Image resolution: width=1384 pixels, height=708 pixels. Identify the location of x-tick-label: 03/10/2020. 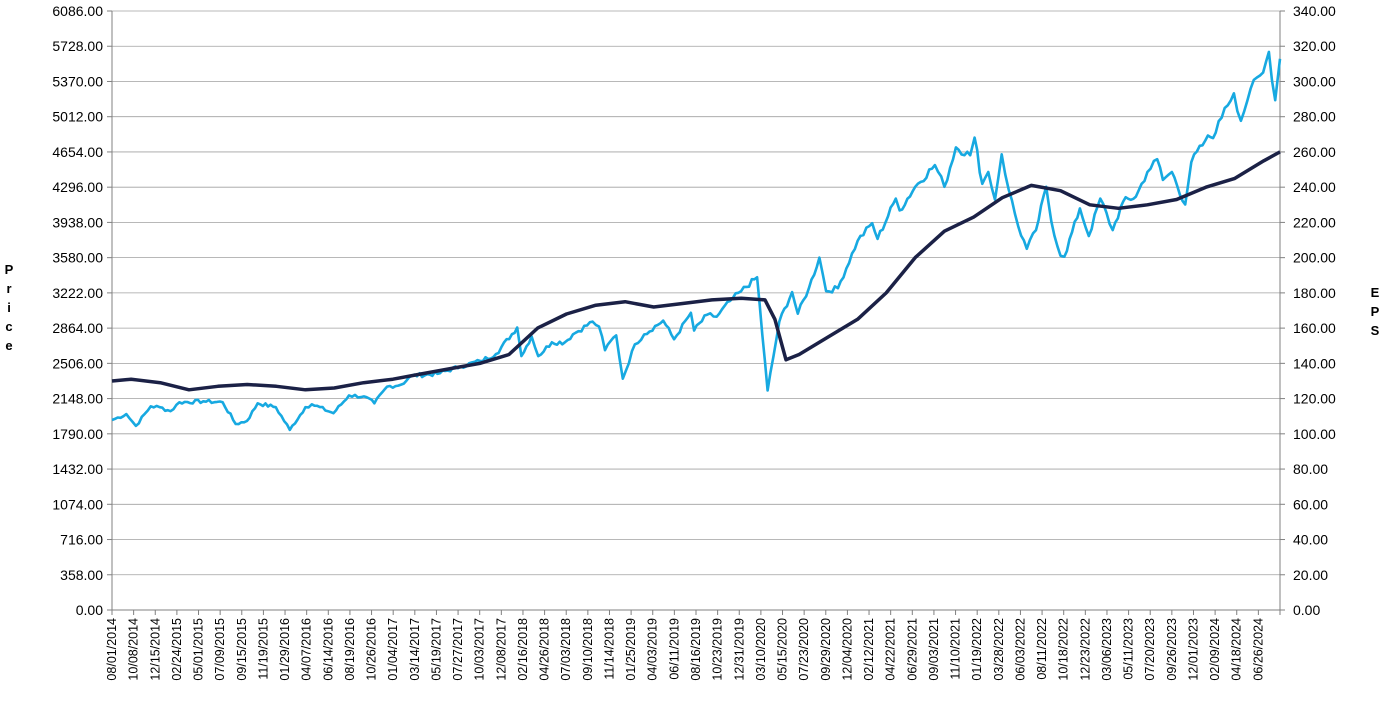
(761, 649).